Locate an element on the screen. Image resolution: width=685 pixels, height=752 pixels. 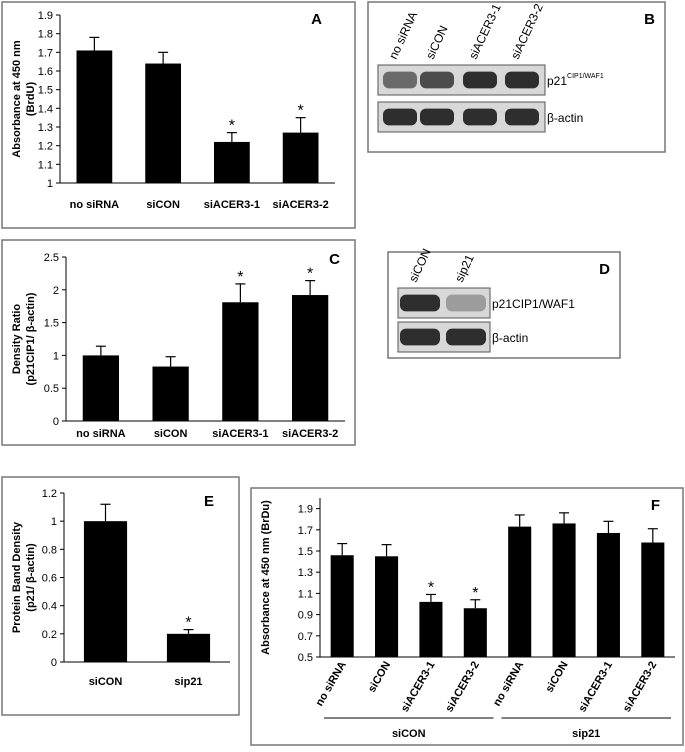
y-axis-label: (p21/ β-actin) is located at coordinates (31, 577).